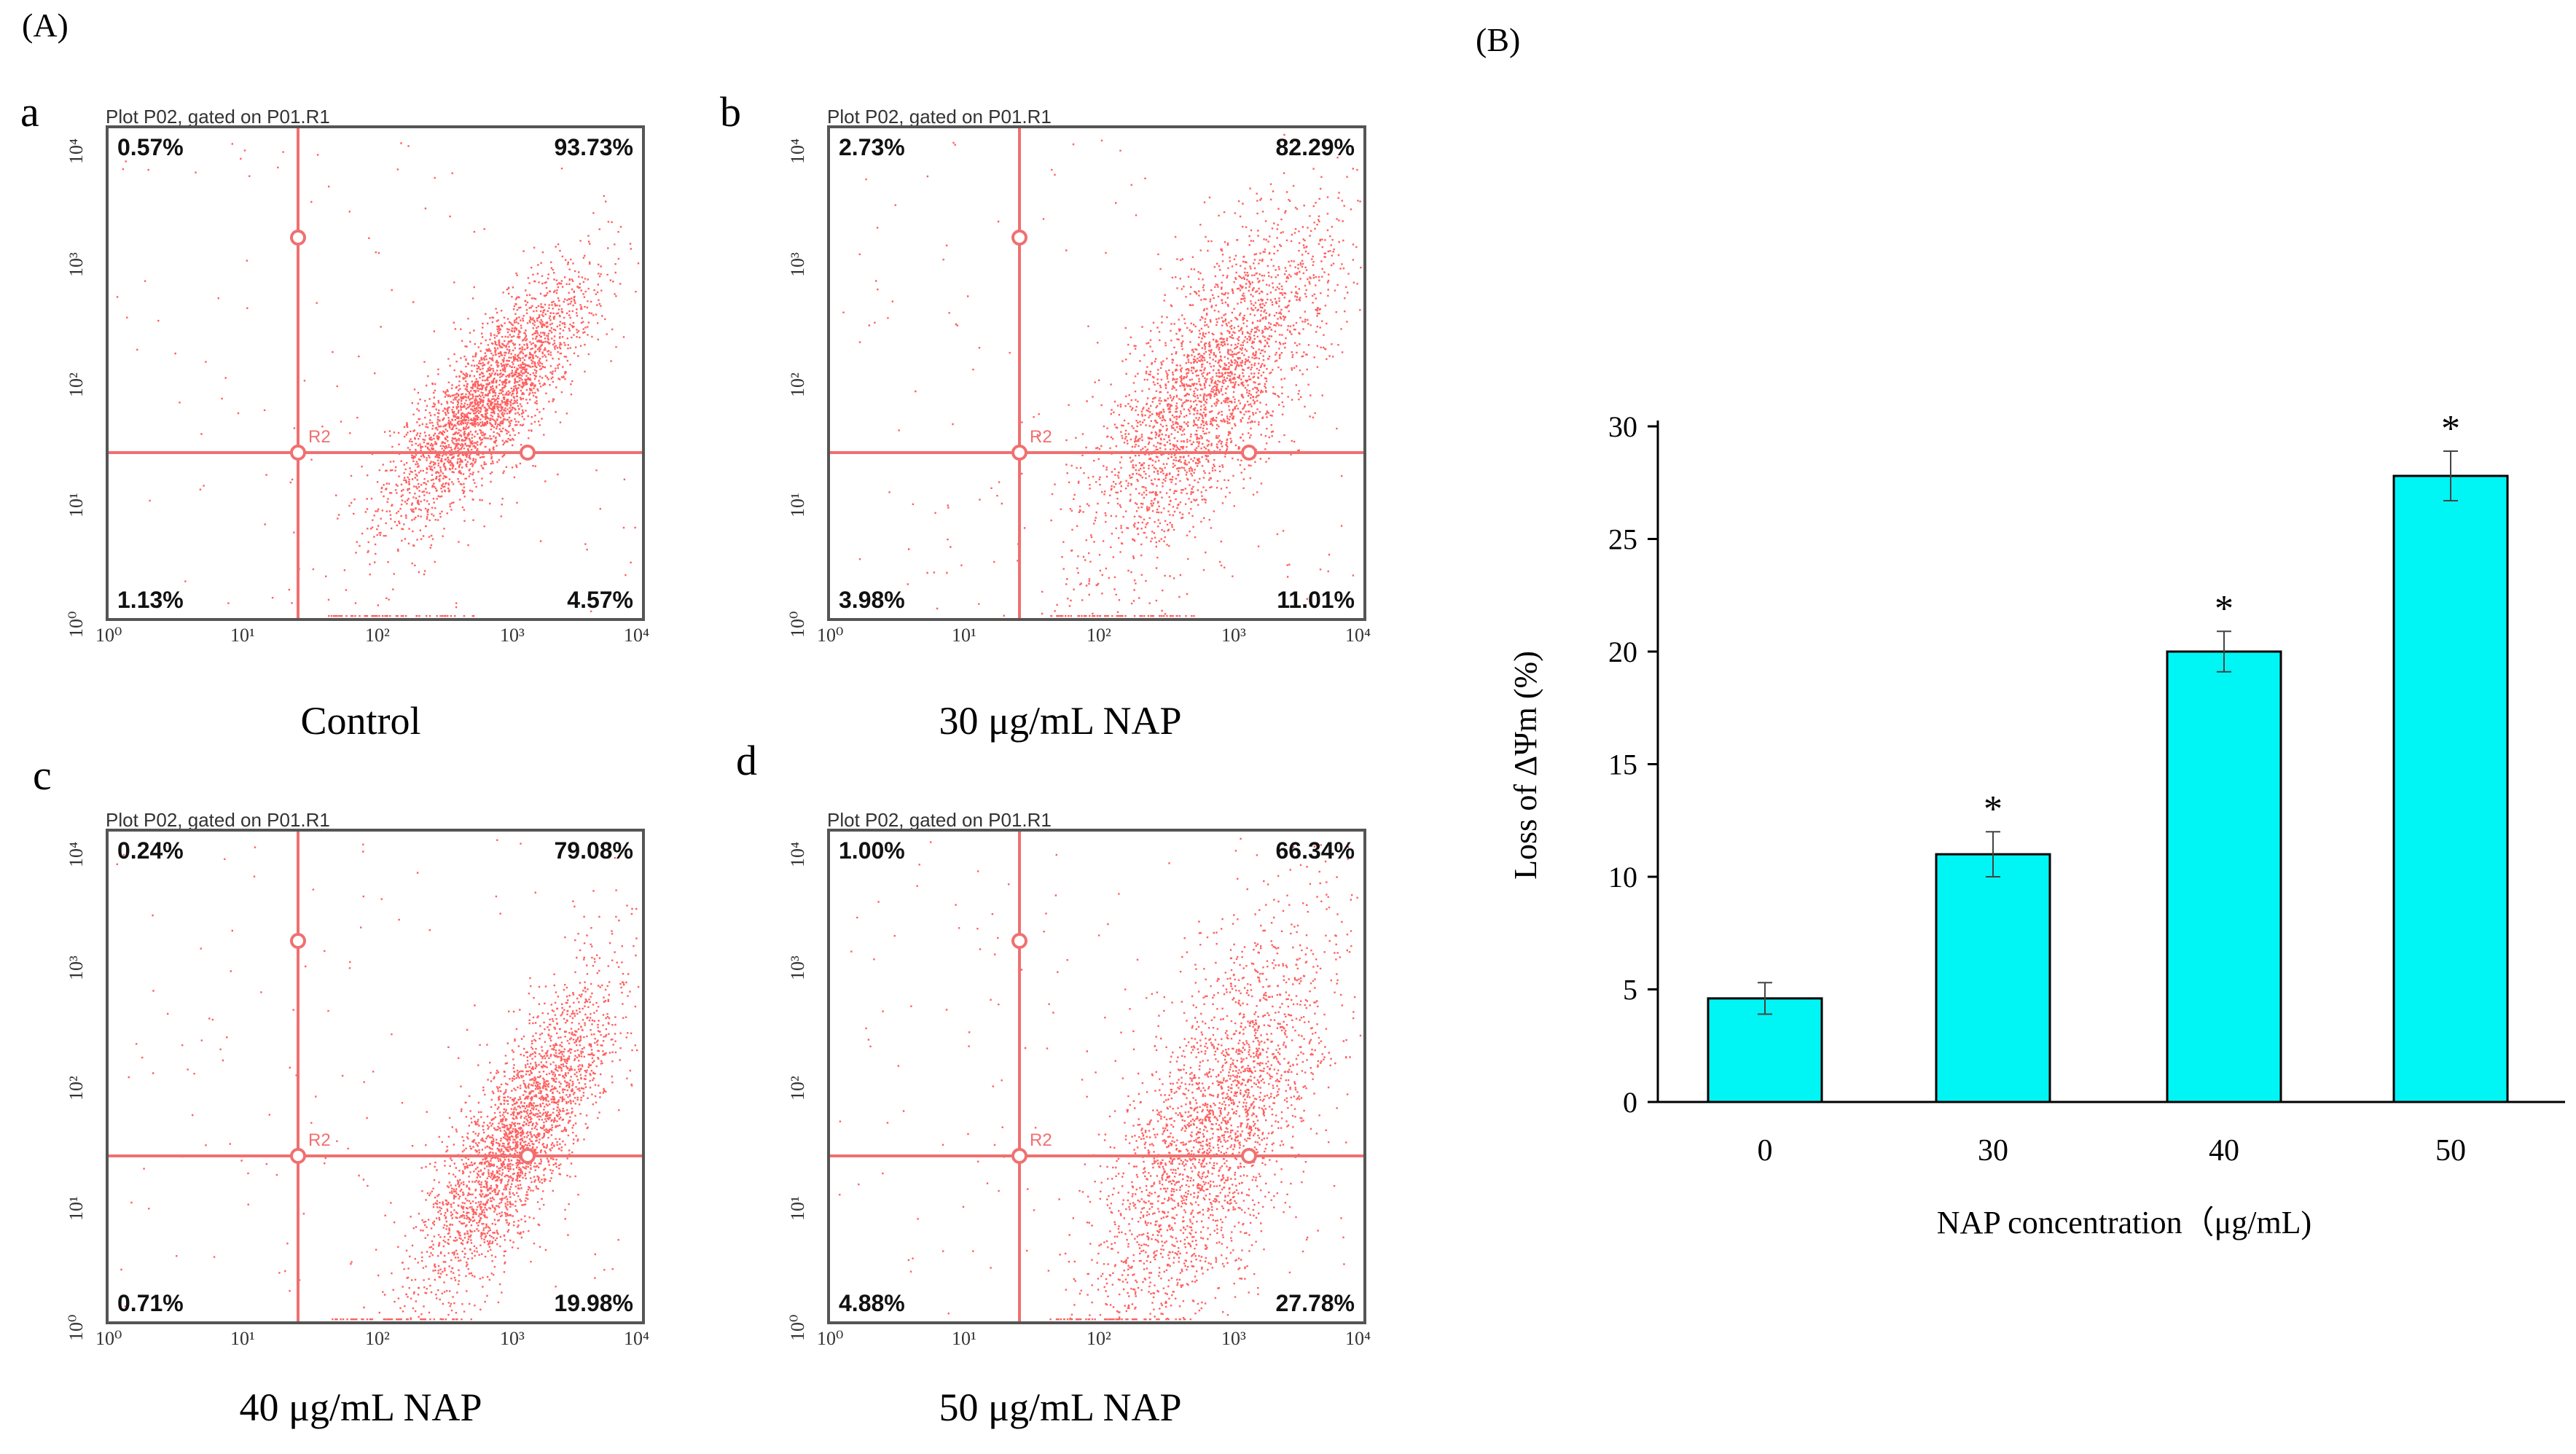 This screenshot has height=1454, width=2576. What do you see at coordinates (2224, 1151) in the screenshot?
I see `x-tick-label: 40` at bounding box center [2224, 1151].